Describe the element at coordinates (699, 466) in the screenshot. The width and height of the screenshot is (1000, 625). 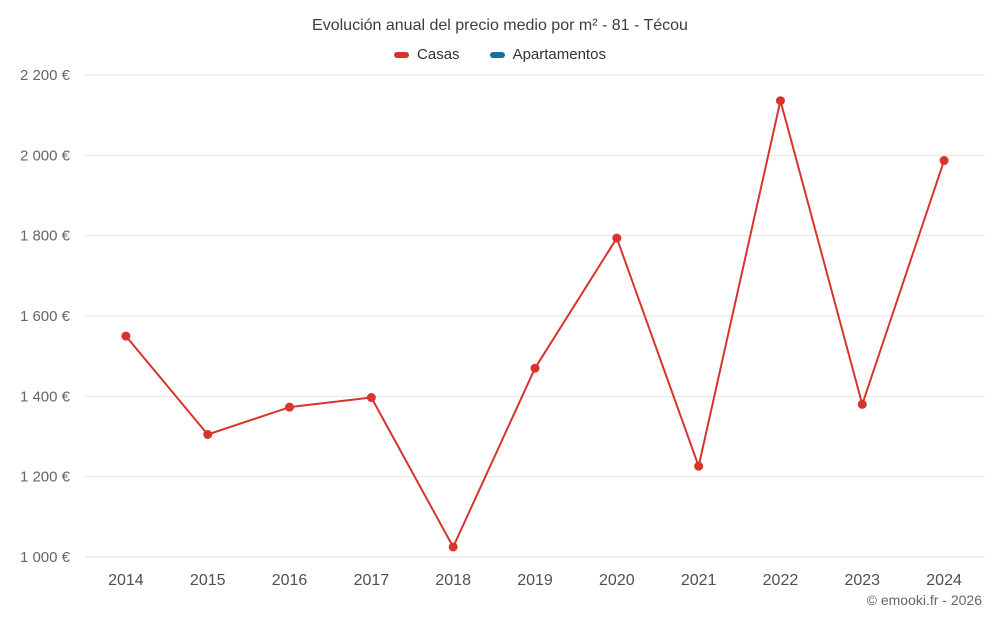
I see `data-point-casas-2021` at that location.